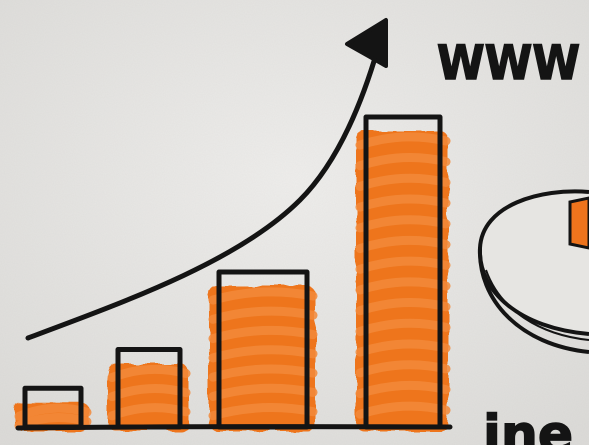 This screenshot has height=445, width=589. I want to click on pie-slice-orange, so click(578, 223).